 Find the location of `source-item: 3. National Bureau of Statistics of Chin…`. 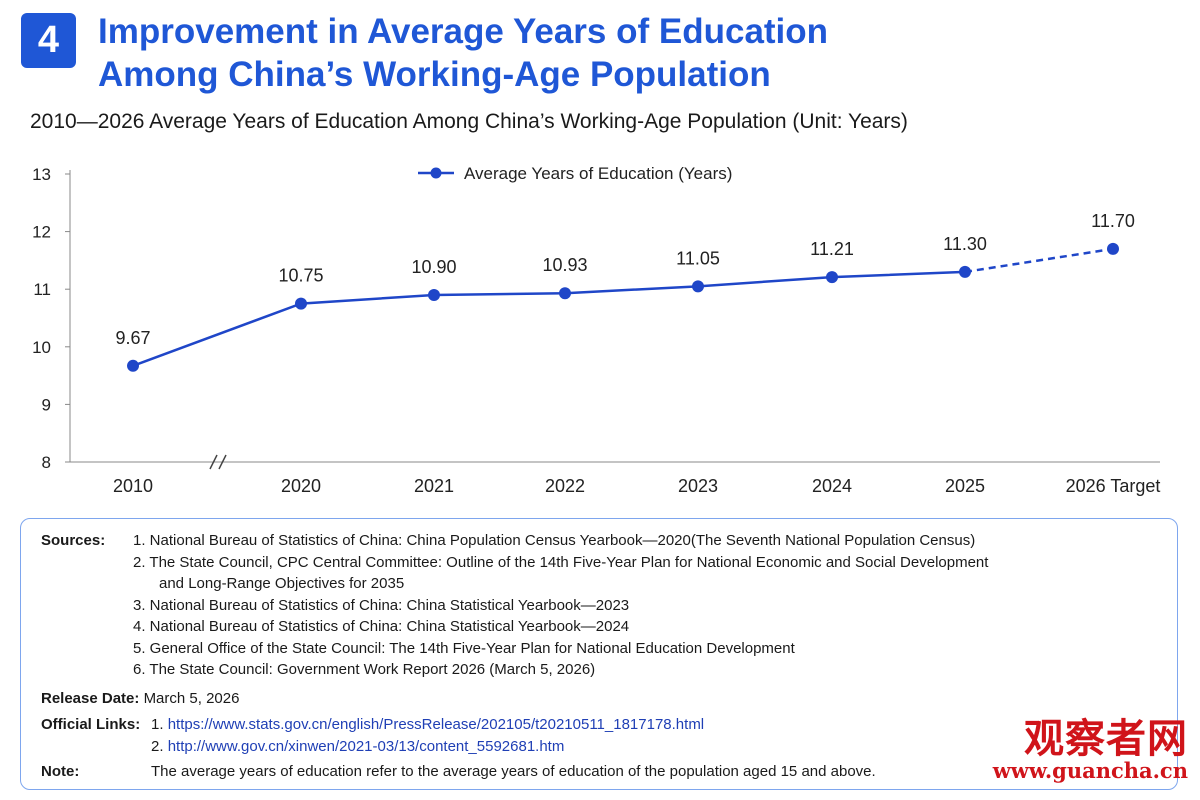

source-item: 3. National Bureau of Statistics of Chin… is located at coordinates (381, 605).